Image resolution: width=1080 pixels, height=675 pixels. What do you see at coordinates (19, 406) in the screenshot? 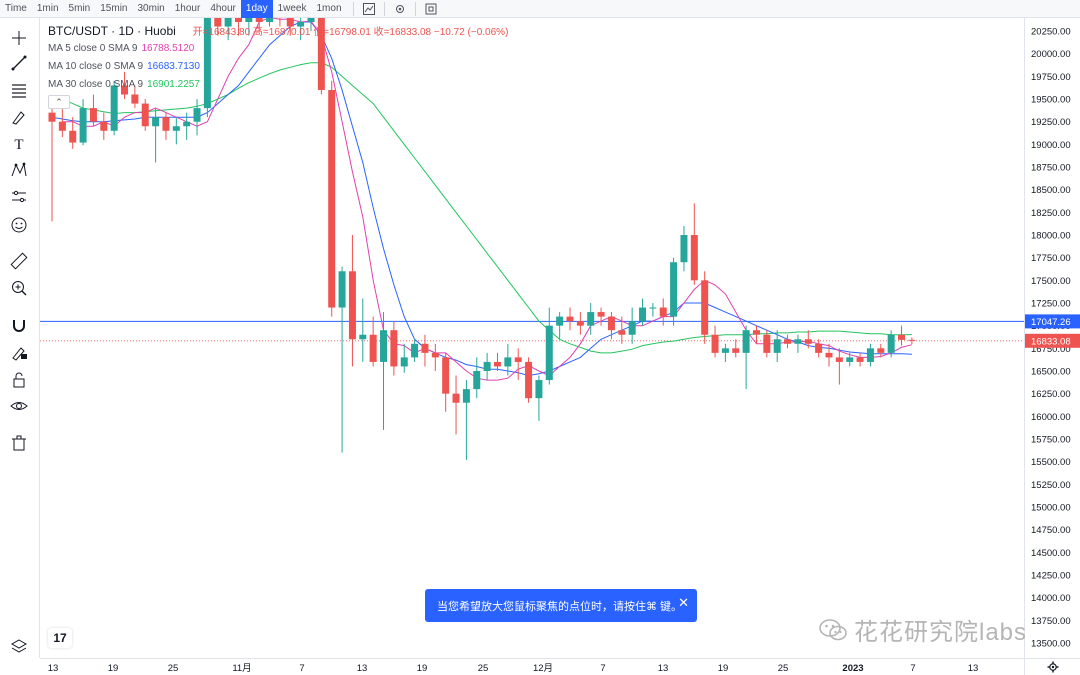
I see `eye-icon` at bounding box center [19, 406].